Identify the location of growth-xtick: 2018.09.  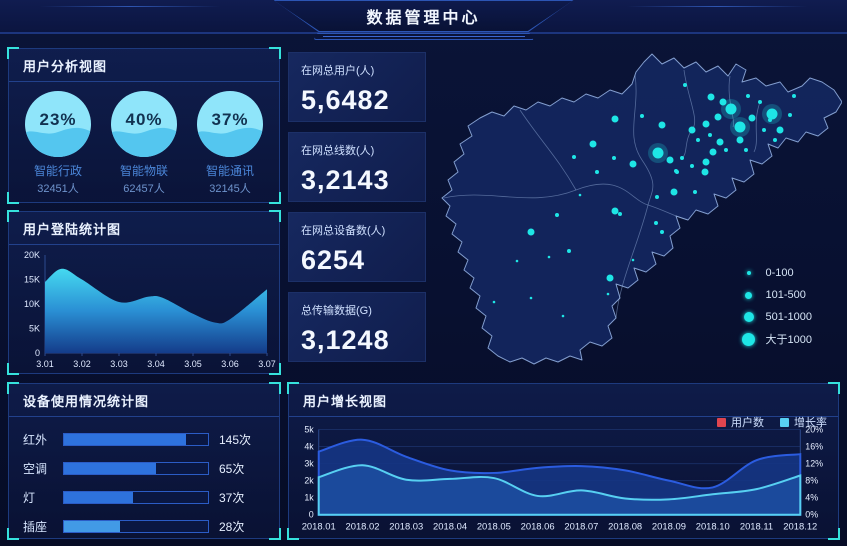
(669, 526).